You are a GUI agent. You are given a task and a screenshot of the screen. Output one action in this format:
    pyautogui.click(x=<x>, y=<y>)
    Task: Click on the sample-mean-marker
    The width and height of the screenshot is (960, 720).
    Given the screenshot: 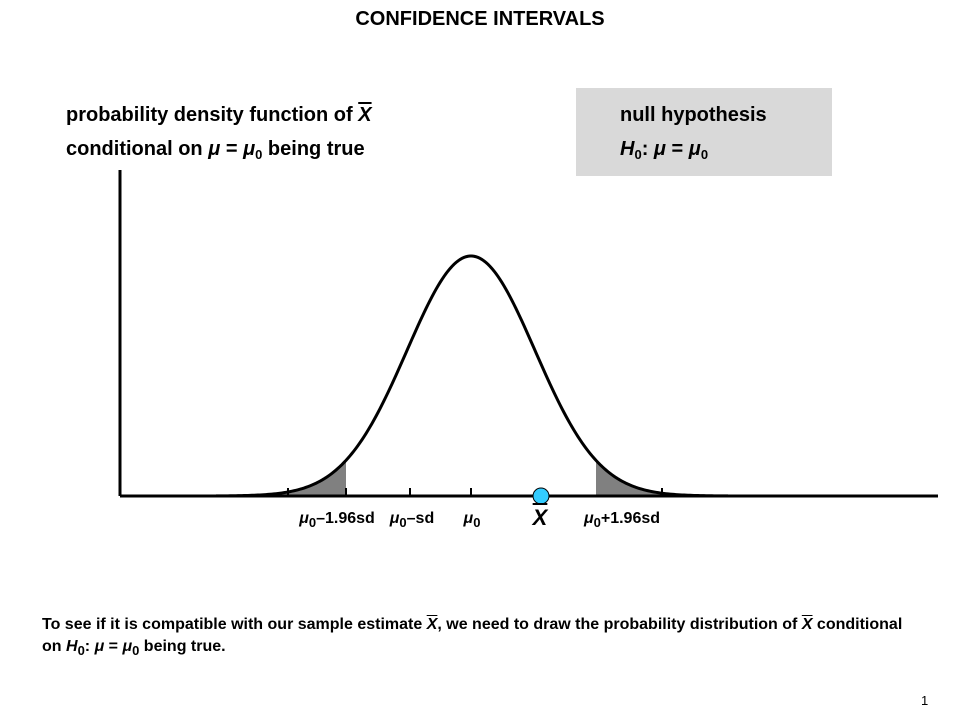 What is the action you would take?
    pyautogui.click(x=541, y=496)
    